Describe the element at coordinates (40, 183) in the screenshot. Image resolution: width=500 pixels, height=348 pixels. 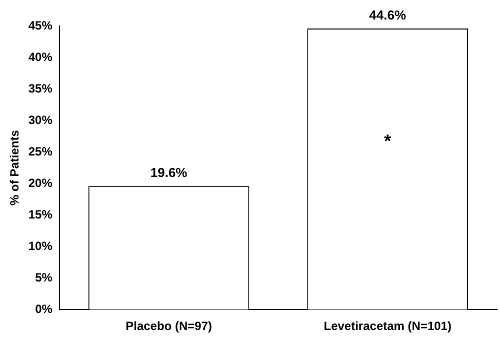
I see `y-tick-label: 20%` at that location.